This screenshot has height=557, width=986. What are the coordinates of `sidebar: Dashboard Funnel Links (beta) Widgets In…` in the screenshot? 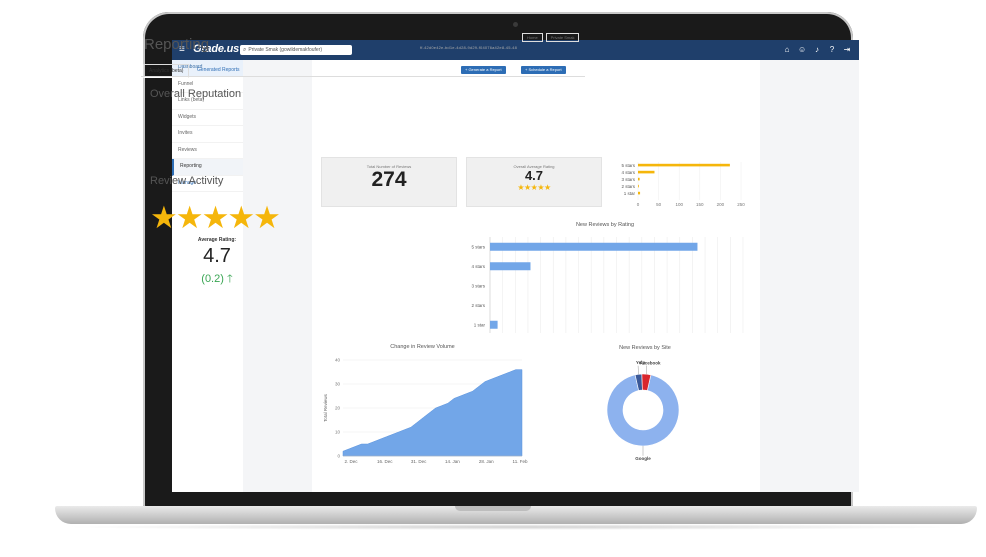 It's located at (208, 276).